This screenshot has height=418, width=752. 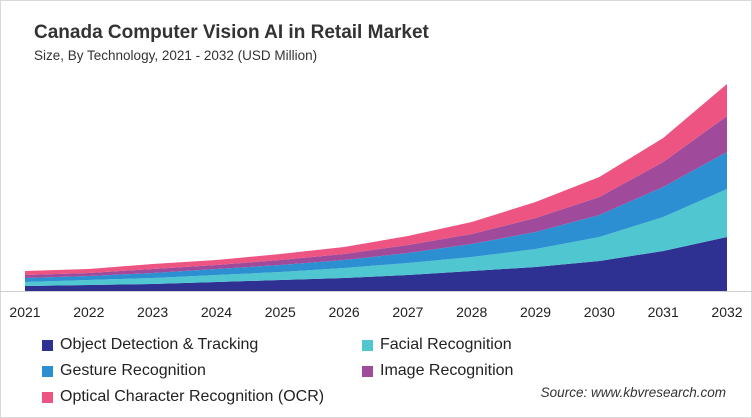 What do you see at coordinates (446, 344) in the screenshot?
I see `legend-label: Facial Recognition` at bounding box center [446, 344].